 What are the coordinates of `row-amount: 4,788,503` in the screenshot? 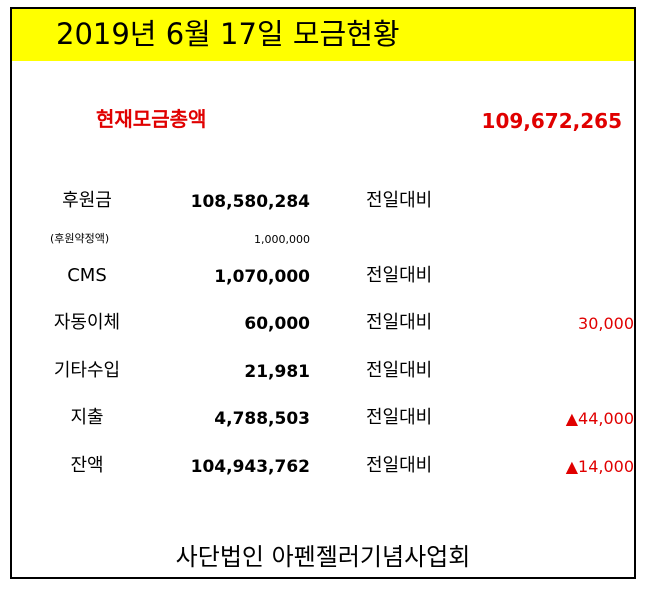 It's located at (262, 419).